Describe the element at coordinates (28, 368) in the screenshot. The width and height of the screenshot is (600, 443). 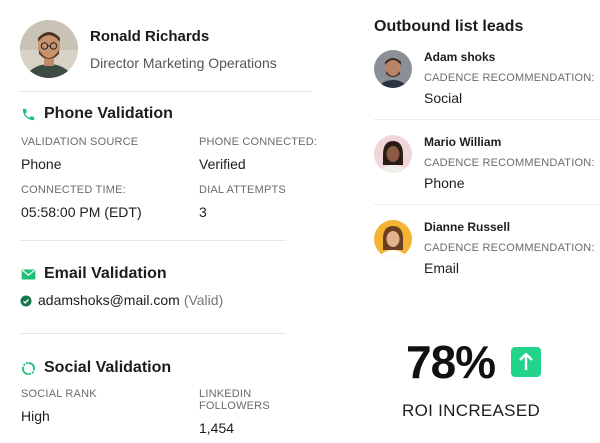
I see `refresh-icon` at that location.